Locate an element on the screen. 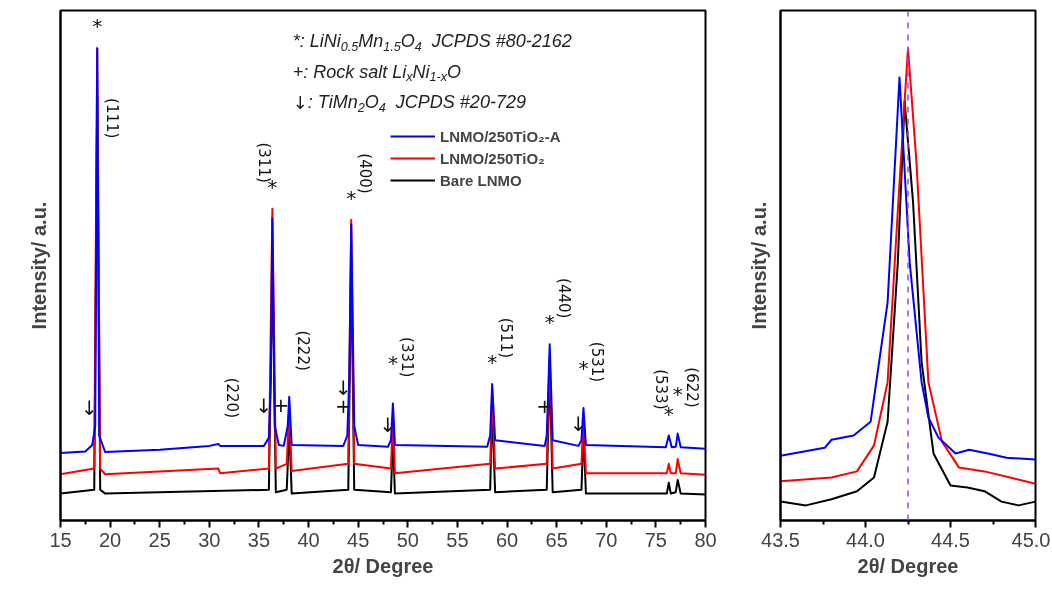  x-tick-label: 40 is located at coordinates (308, 539).